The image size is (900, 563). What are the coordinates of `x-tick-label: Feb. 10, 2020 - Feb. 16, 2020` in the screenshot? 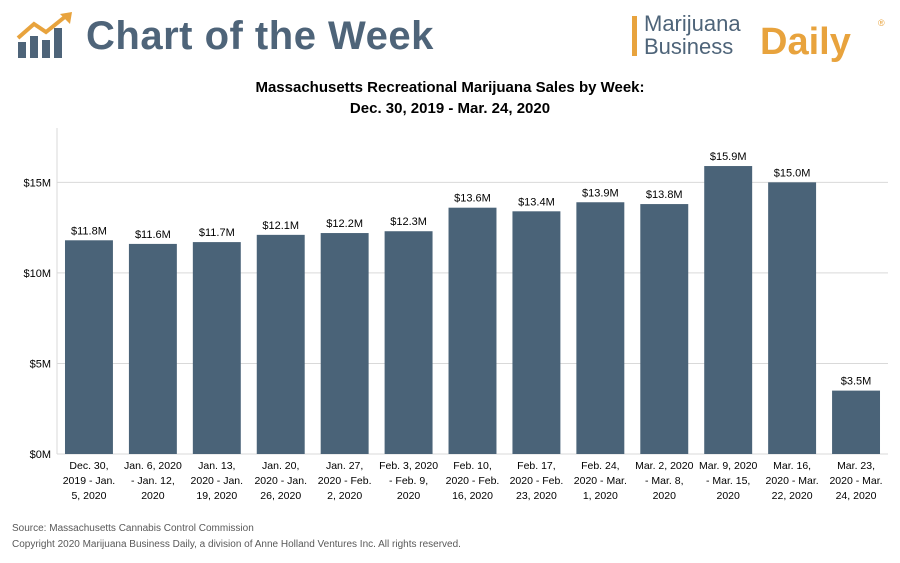 It's located at (473, 481).